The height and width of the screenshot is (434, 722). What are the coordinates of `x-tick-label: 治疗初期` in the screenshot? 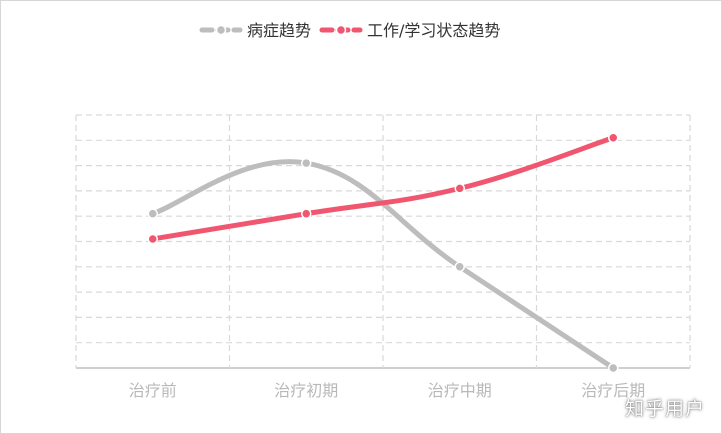 It's located at (306, 390).